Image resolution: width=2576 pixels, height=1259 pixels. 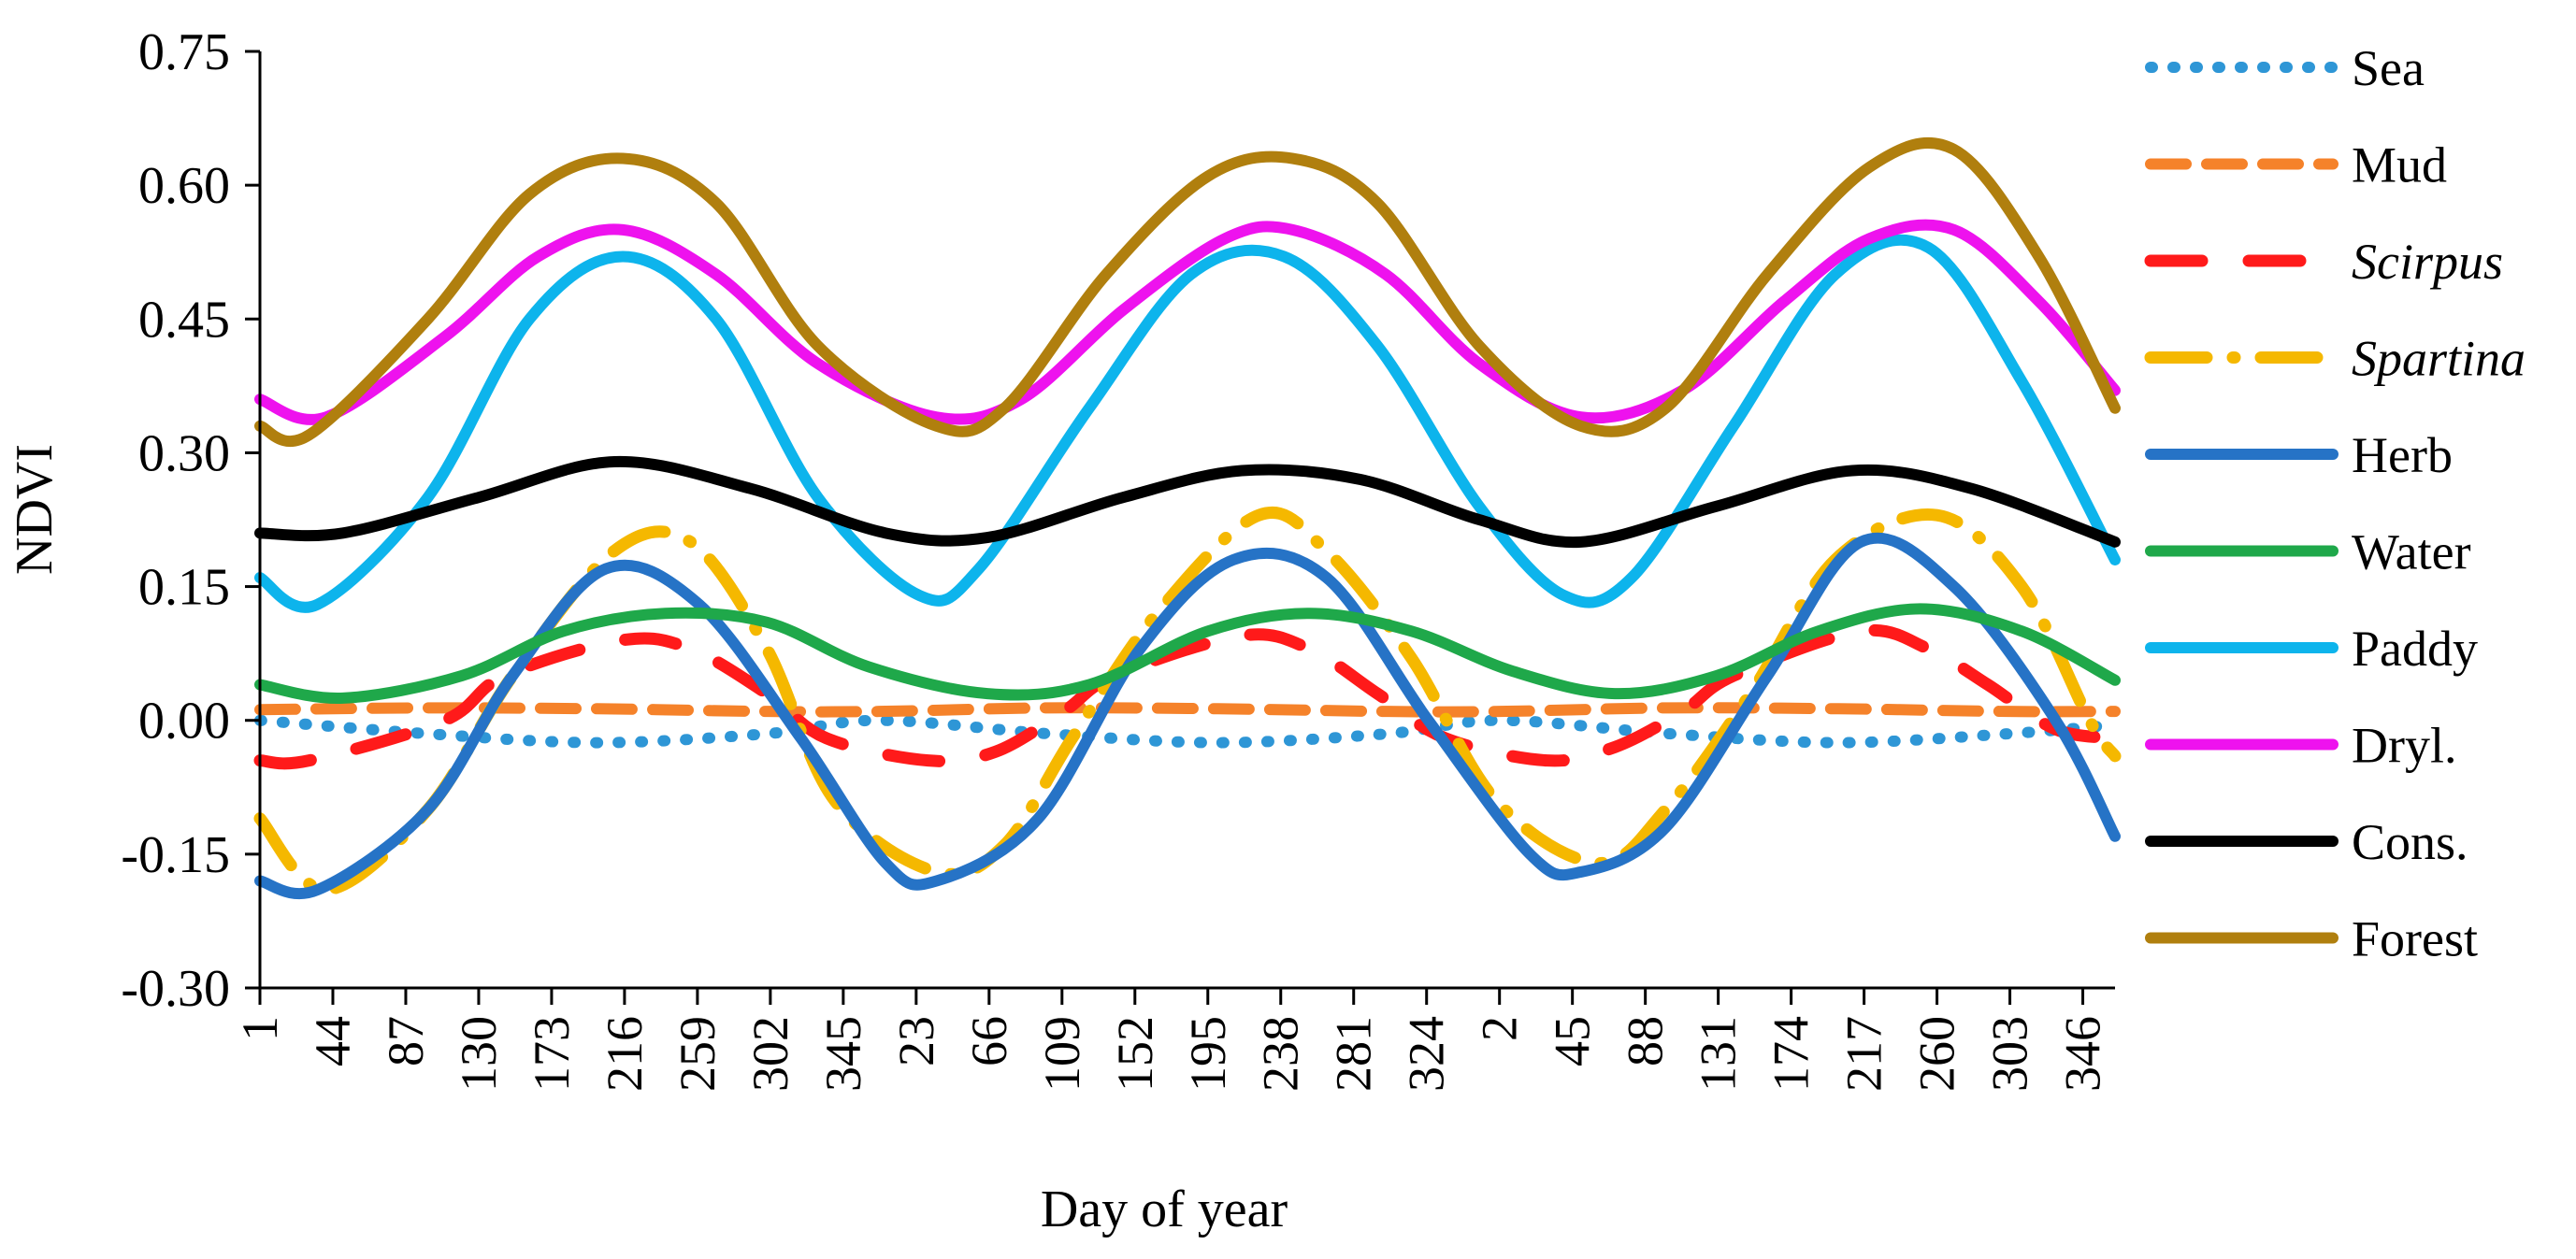 What do you see at coordinates (2415, 649) in the screenshot?
I see `legend-label: Paddy` at bounding box center [2415, 649].